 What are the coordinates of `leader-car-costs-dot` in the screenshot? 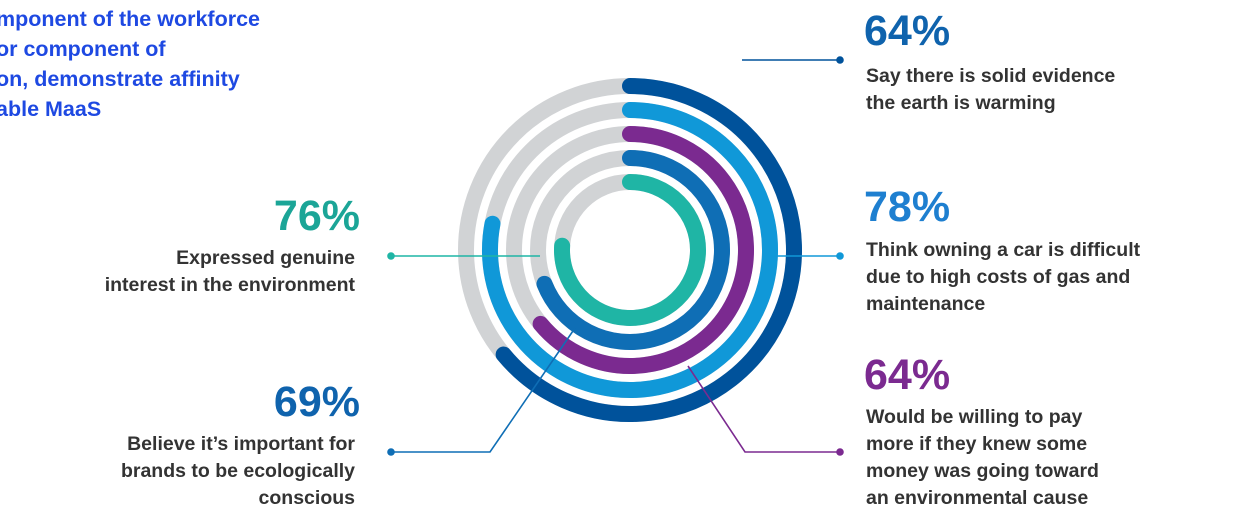 It's located at (840, 256).